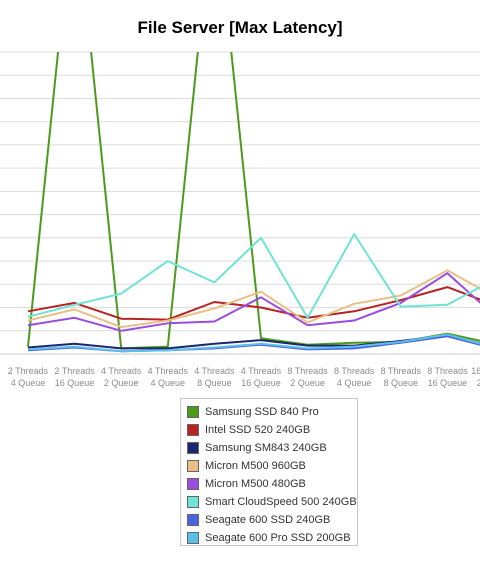  I want to click on x-tick-label: 4 Threads 8 Queue, so click(214, 377).